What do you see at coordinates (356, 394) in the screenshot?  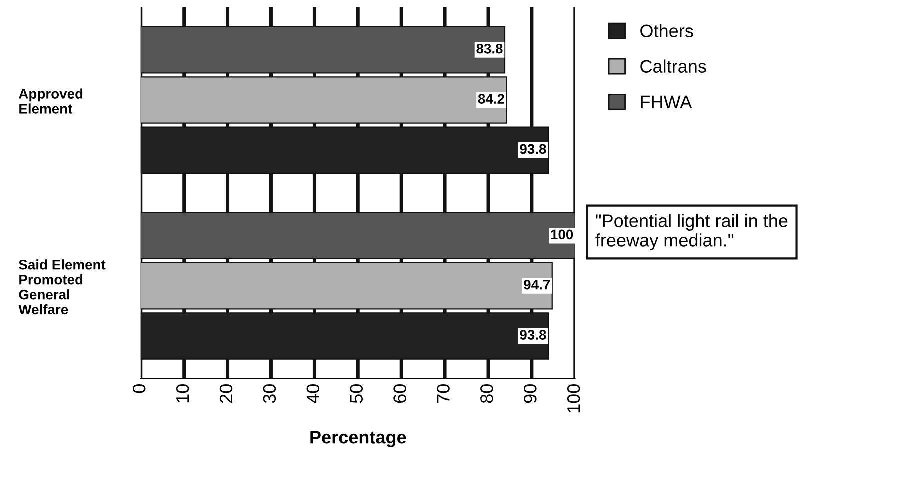 I see `x-tick-label: 50` at bounding box center [356, 394].